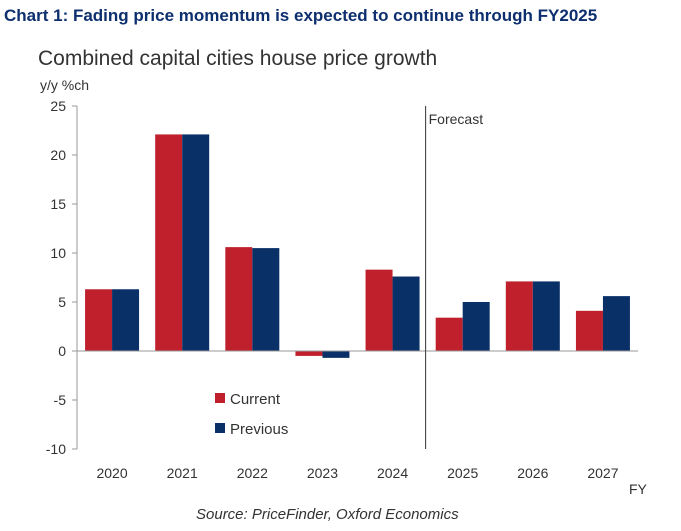  Describe the element at coordinates (220, 428) in the screenshot. I see `legend-swatch-previous` at that location.